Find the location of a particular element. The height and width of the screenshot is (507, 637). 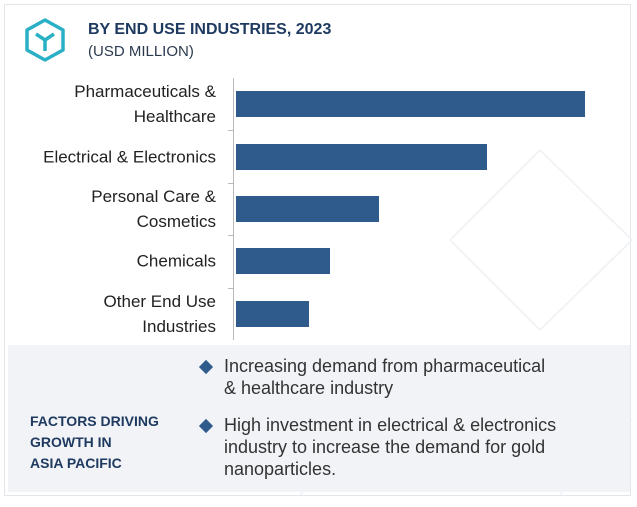

factors-title: FACTORS DRIVING GROWTH IN ASIA PACIFIC is located at coordinates (94, 442).